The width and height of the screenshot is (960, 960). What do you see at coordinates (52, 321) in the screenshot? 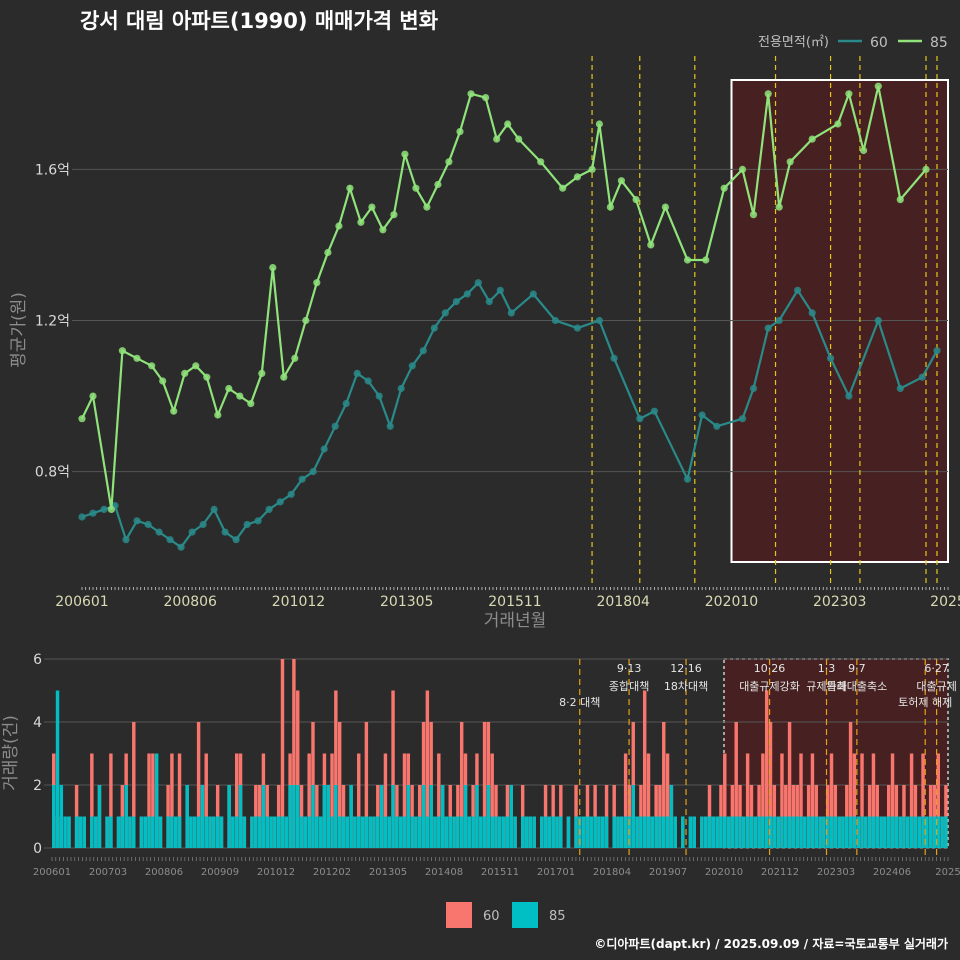
I see `price-y-ticks: 0.8억 1.2억 1.6억` at bounding box center [52, 321].